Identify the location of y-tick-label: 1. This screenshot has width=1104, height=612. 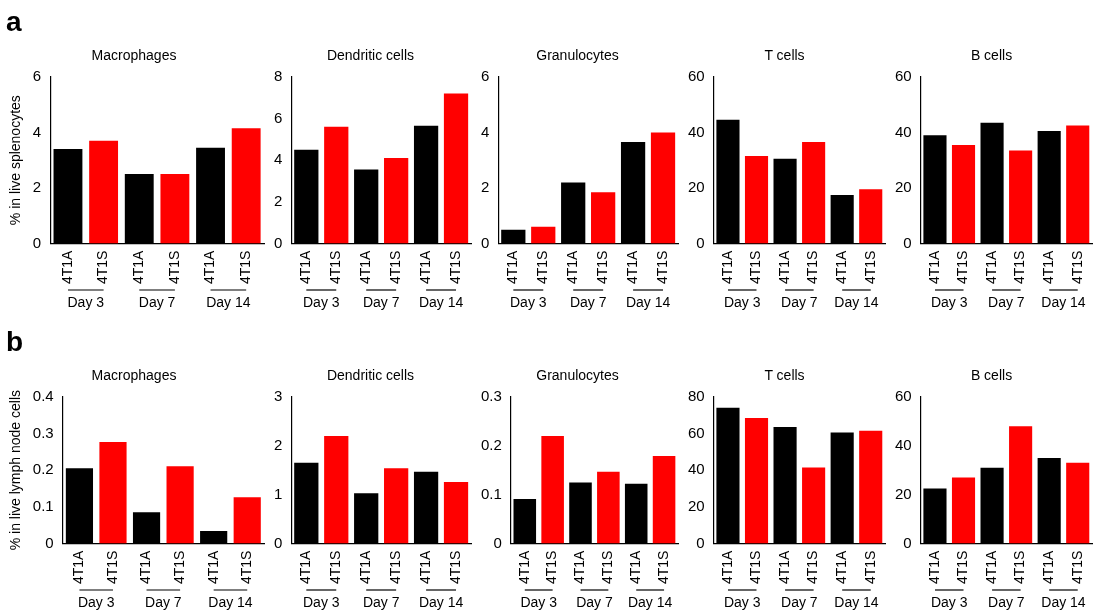
(278, 493).